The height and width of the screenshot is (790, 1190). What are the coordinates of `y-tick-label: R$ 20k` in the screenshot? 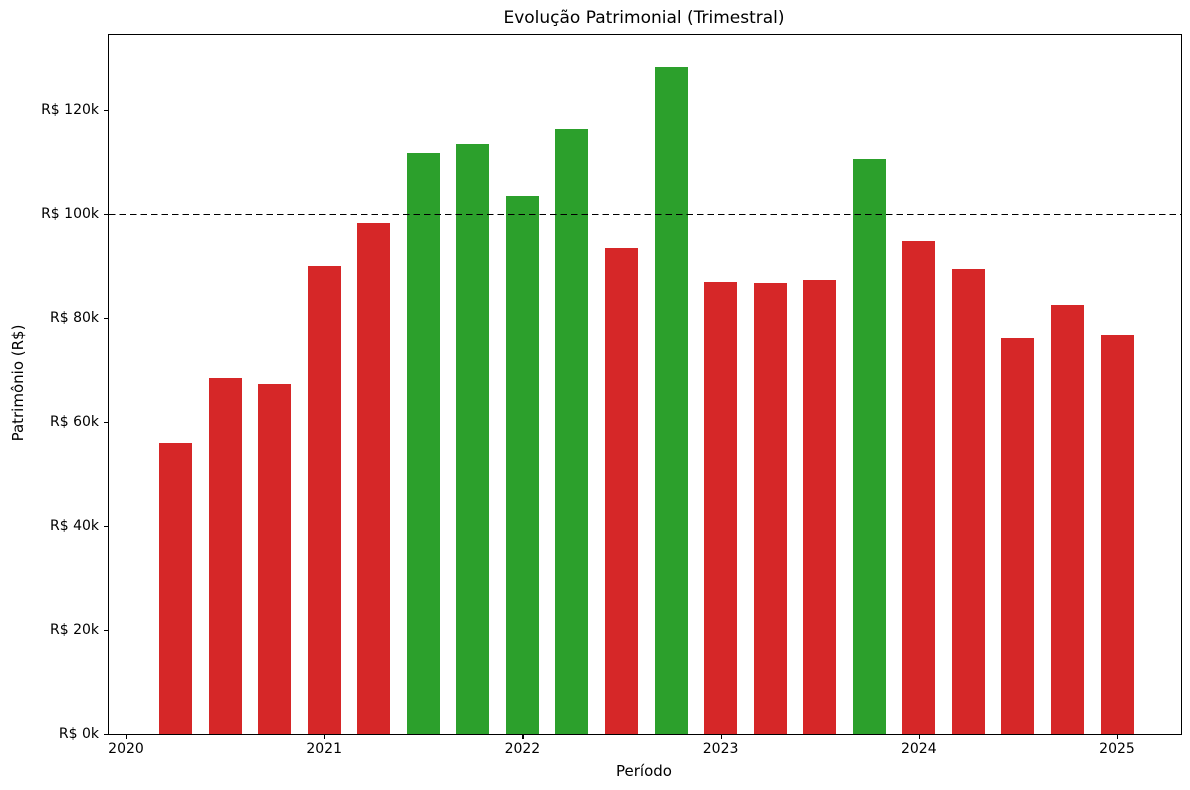 It's located at (74, 630).